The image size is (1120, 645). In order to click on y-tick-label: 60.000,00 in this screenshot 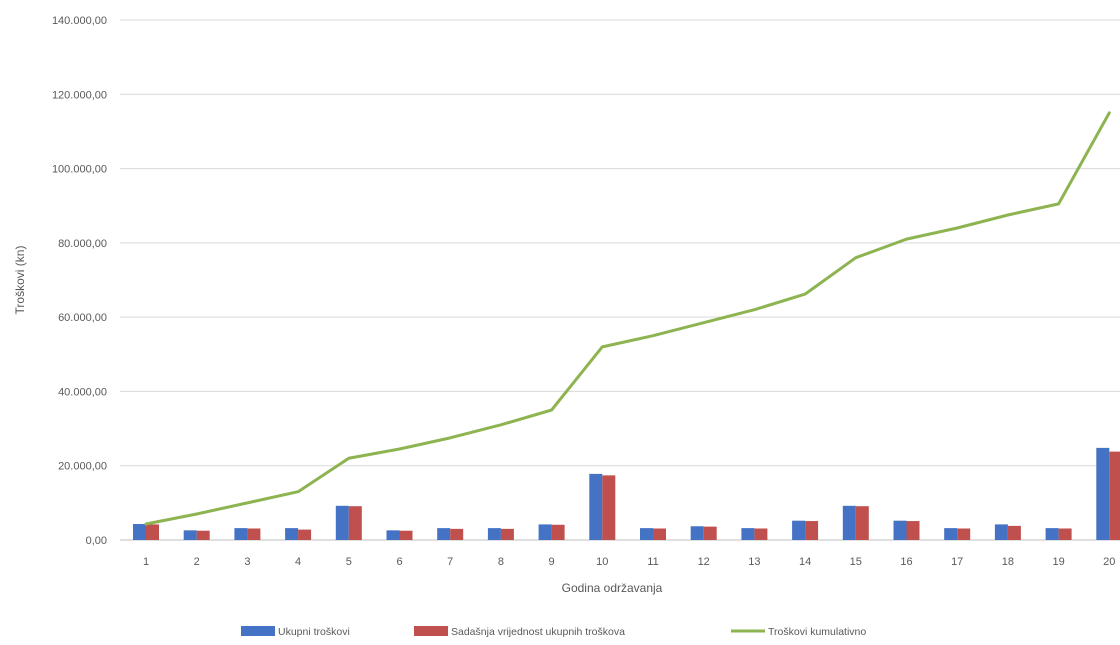, I will do `click(82, 318)`.